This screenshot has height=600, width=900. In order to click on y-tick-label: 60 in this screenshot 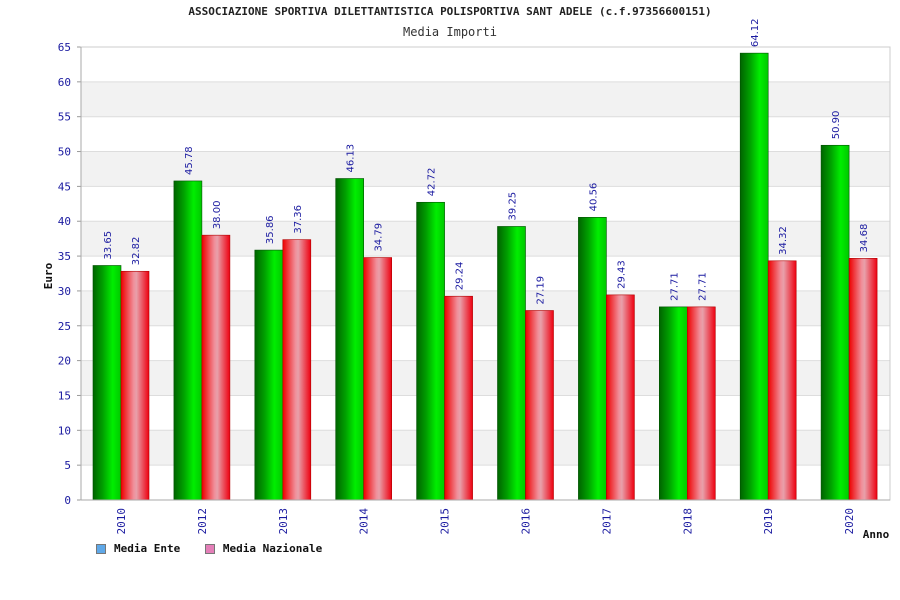, I will do `click(64, 82)`.